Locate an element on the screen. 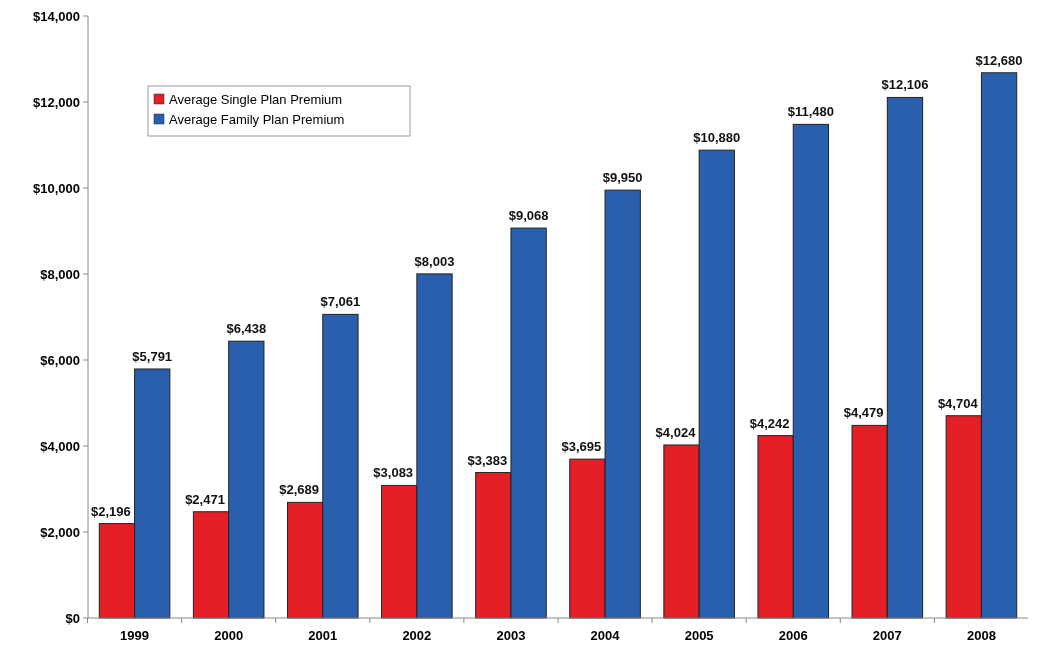 The width and height of the screenshot is (1038, 653). data-label: $7,061 is located at coordinates (340, 302).